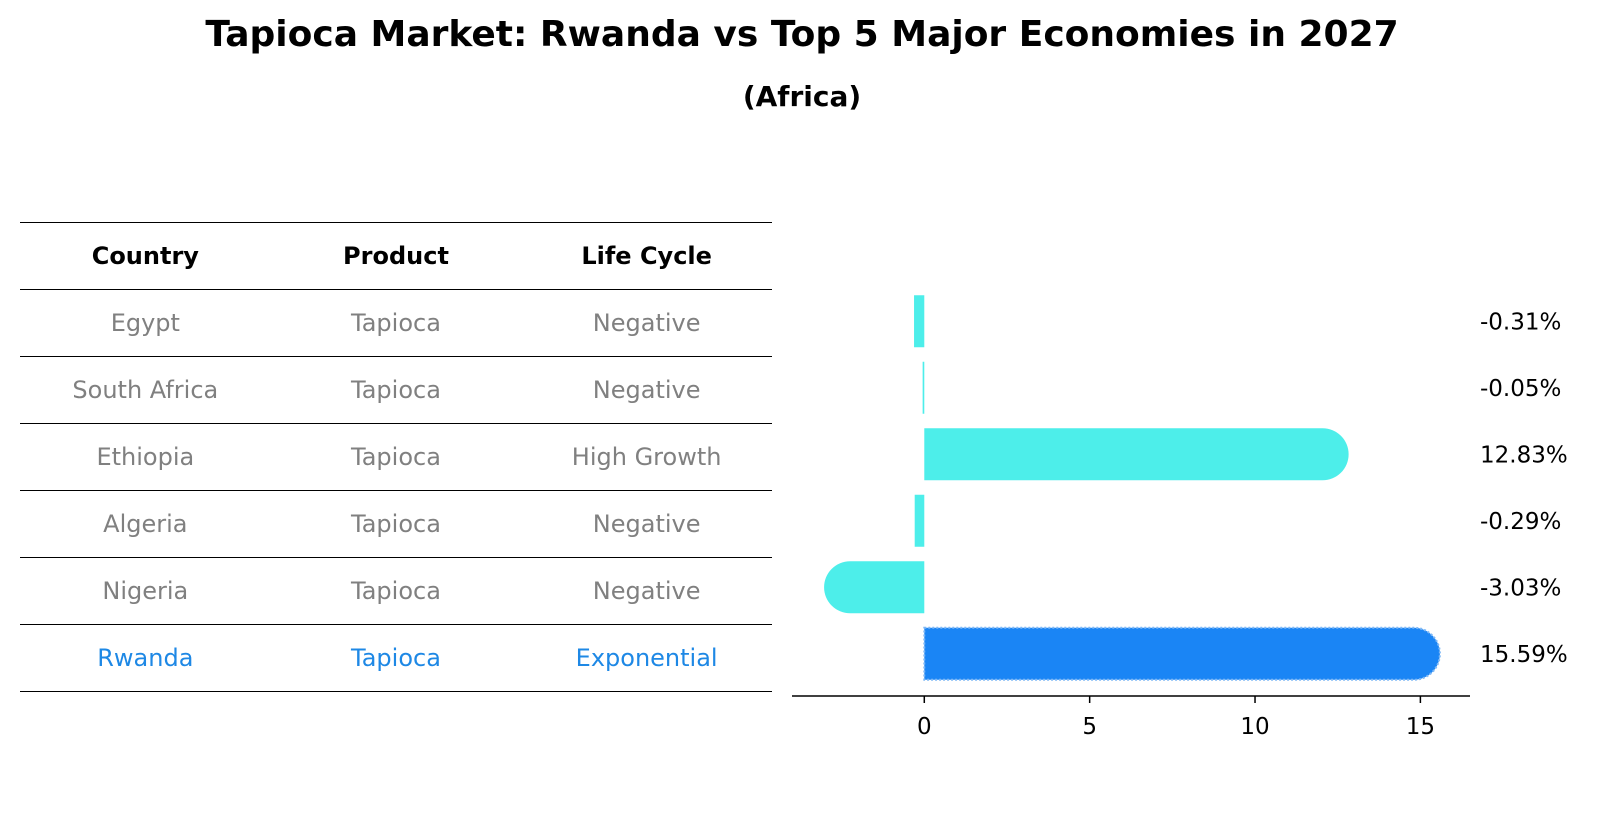 Image resolution: width=1604 pixels, height=823 pixels. I want to click on bar-egypt, so click(919, 321).